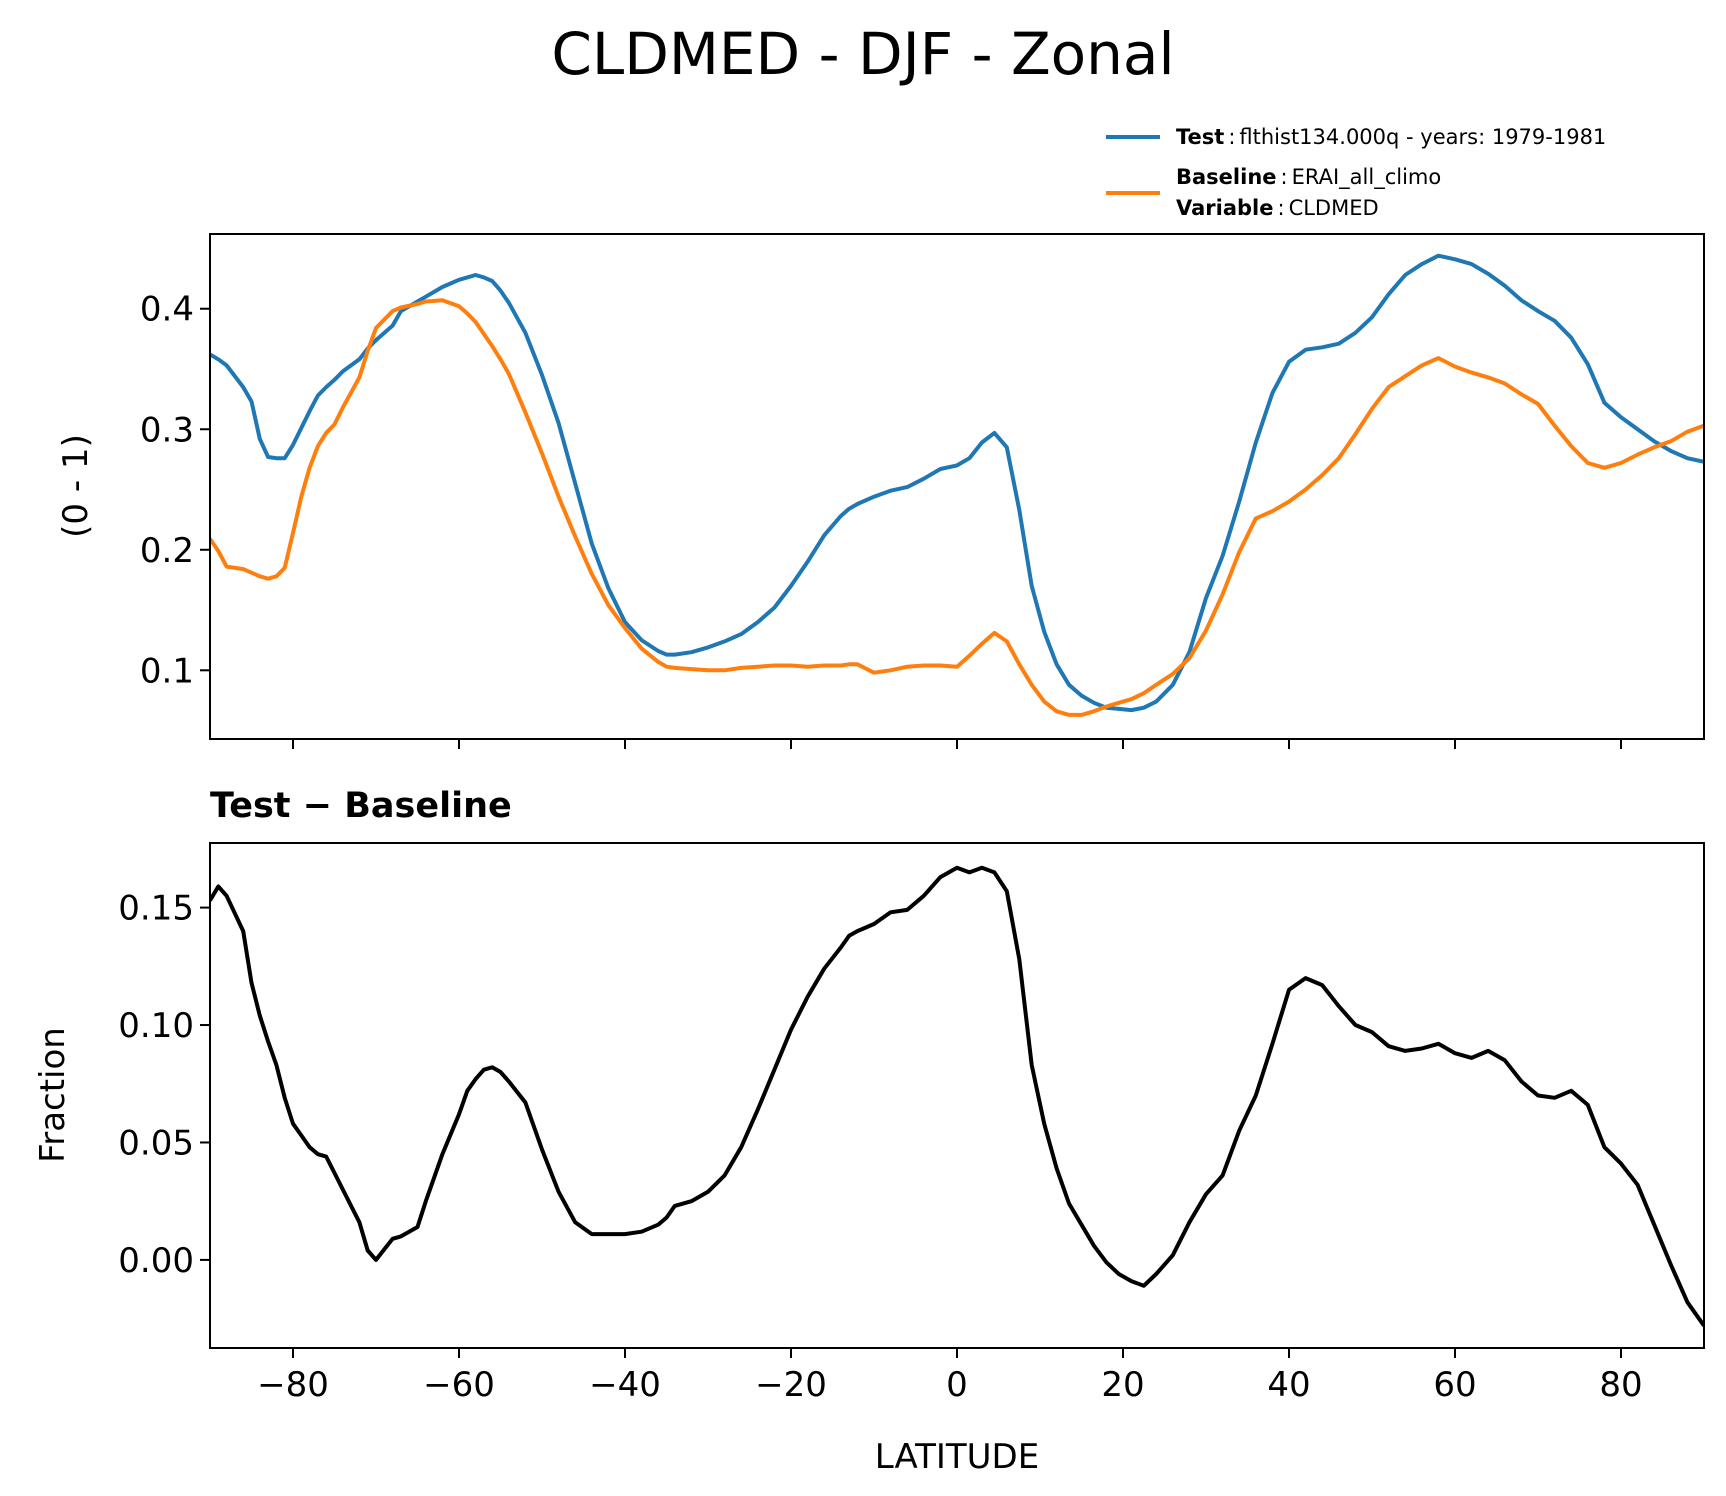  Describe the element at coordinates (175, 490) in the screenshot. I see `top-y-ticks: 0.1 0.2 0.3 0.4` at that location.